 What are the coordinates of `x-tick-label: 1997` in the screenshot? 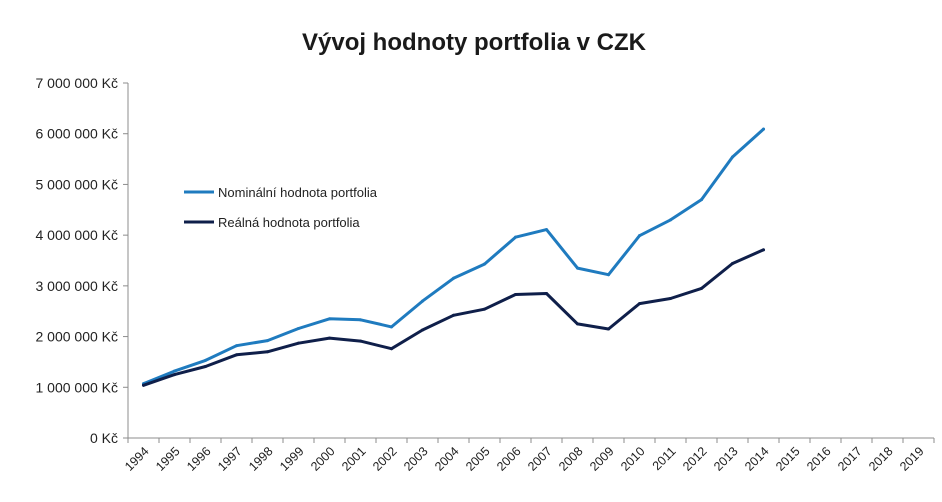 It's located at (230, 459).